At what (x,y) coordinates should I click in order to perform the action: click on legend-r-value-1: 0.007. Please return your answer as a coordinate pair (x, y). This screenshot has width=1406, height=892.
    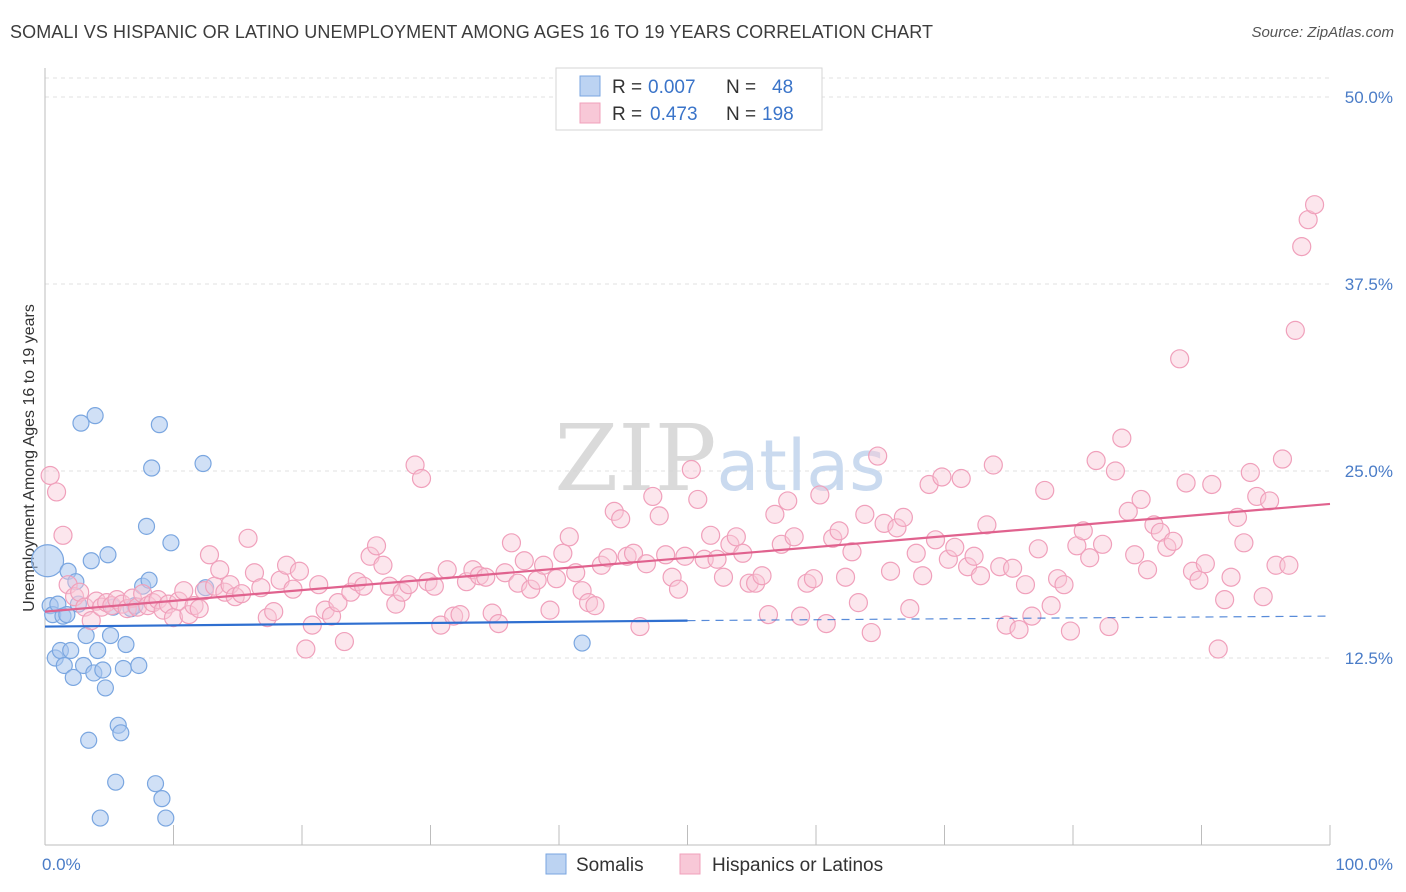
    Looking at the image, I should click on (672, 87).